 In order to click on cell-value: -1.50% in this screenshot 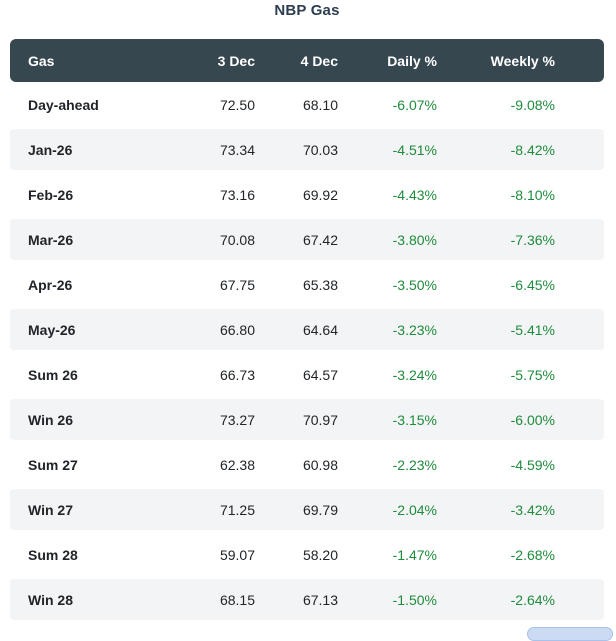, I will do `click(414, 599)`.